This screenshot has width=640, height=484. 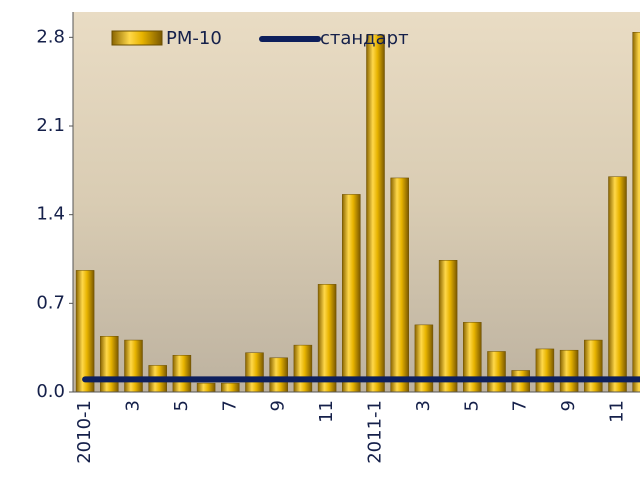 I want to click on legend-swatch-bar, so click(x=137, y=38).